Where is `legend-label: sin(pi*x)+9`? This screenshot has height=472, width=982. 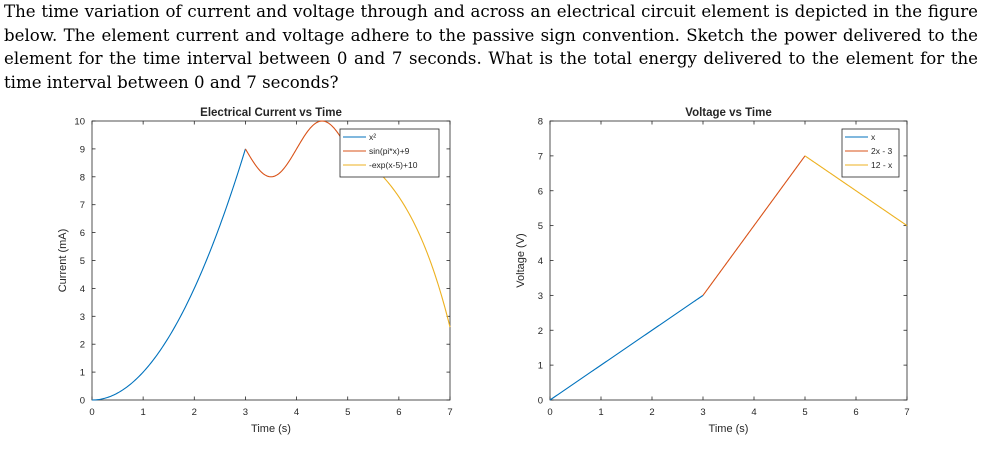
legend-label: sin(pi*x)+9 is located at coordinates (389, 151).